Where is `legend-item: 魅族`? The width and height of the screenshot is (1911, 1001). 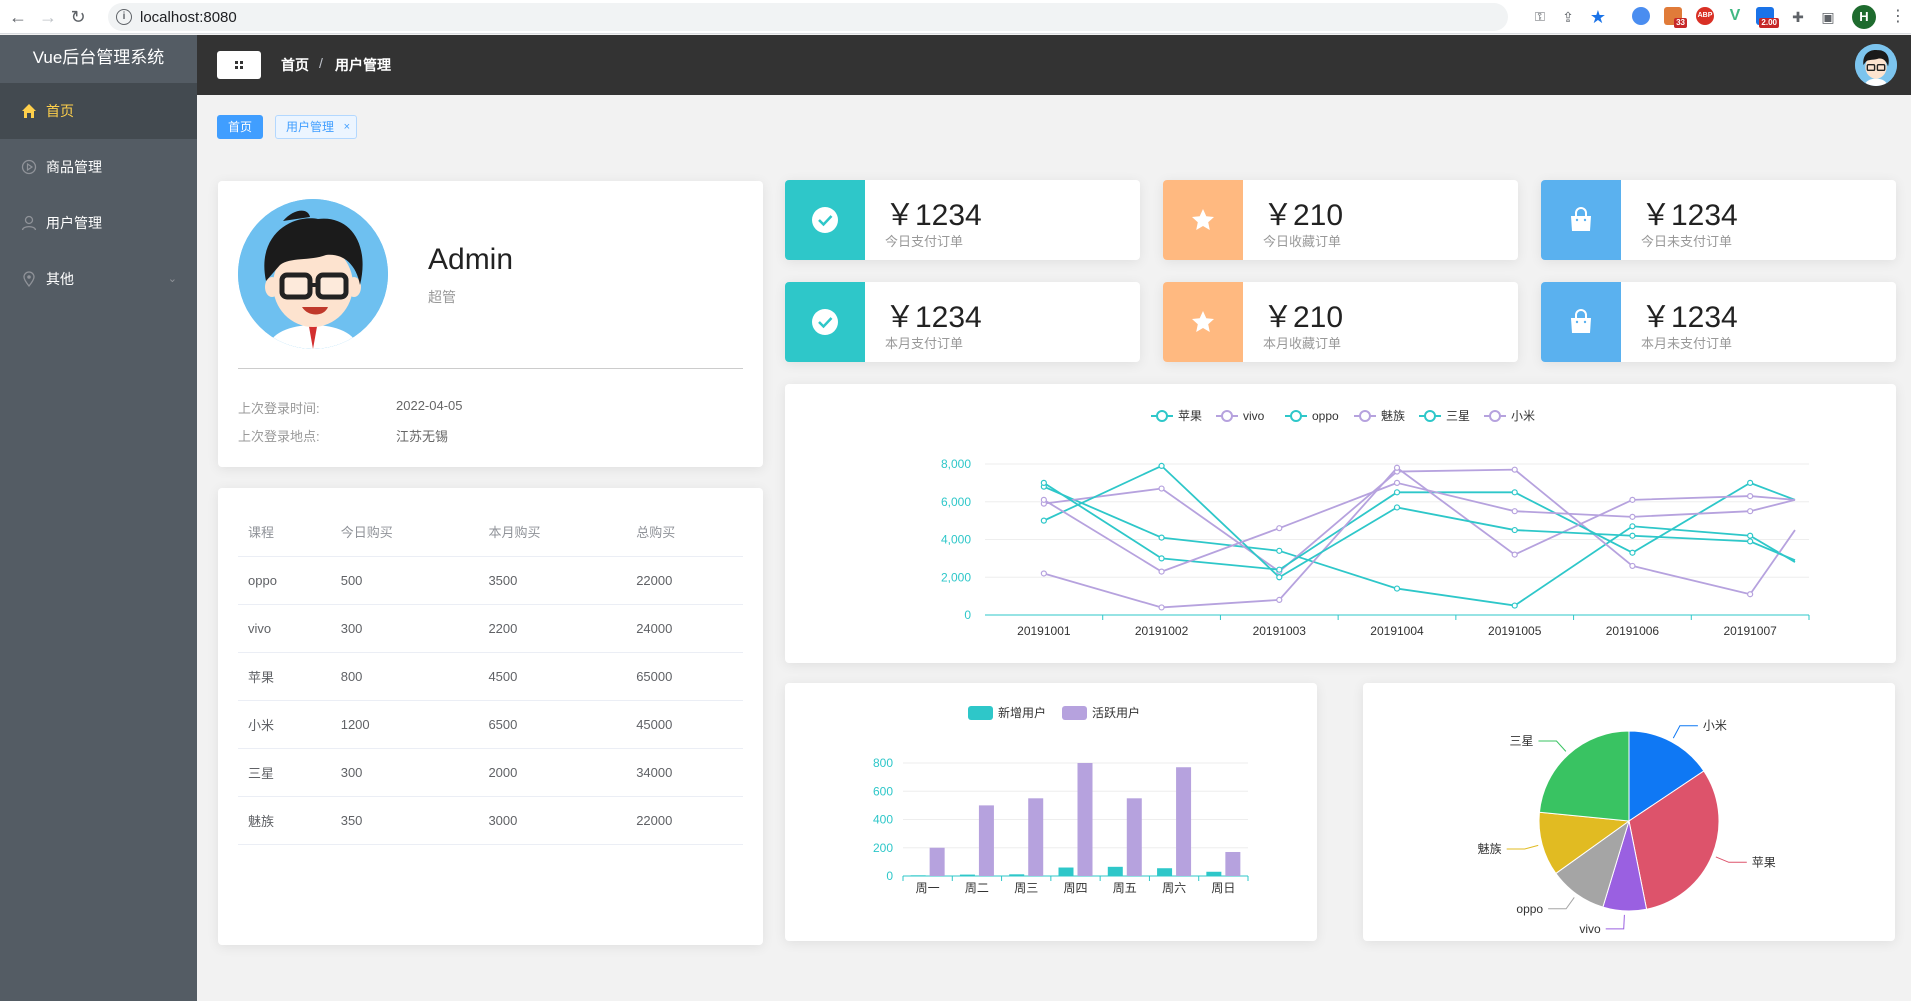 legend-item: 魅族 is located at coordinates (1379, 415).